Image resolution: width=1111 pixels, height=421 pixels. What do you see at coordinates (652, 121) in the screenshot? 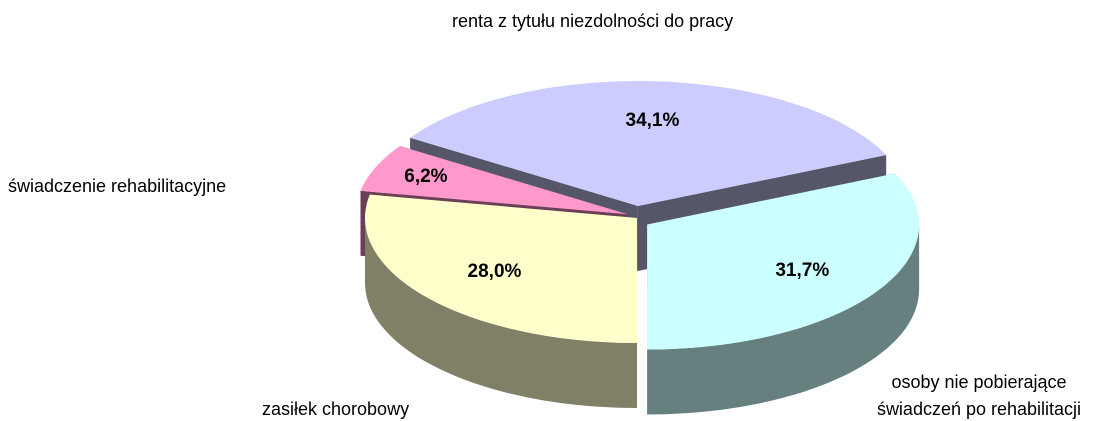
I see `data-label: 34,1%` at bounding box center [652, 121].